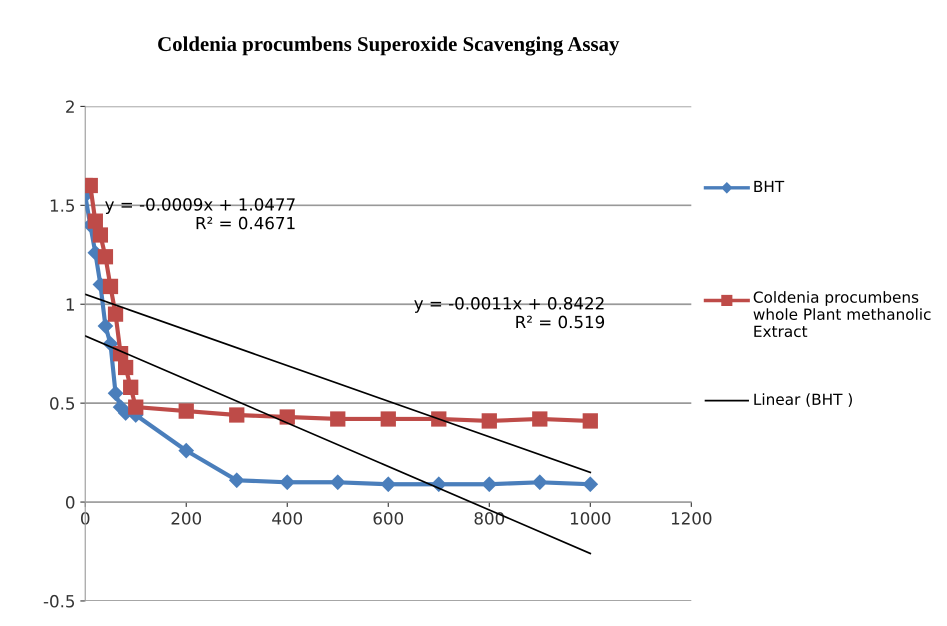  Describe the element at coordinates (590, 518) in the screenshot. I see `x-tick-label: 1000` at that location.